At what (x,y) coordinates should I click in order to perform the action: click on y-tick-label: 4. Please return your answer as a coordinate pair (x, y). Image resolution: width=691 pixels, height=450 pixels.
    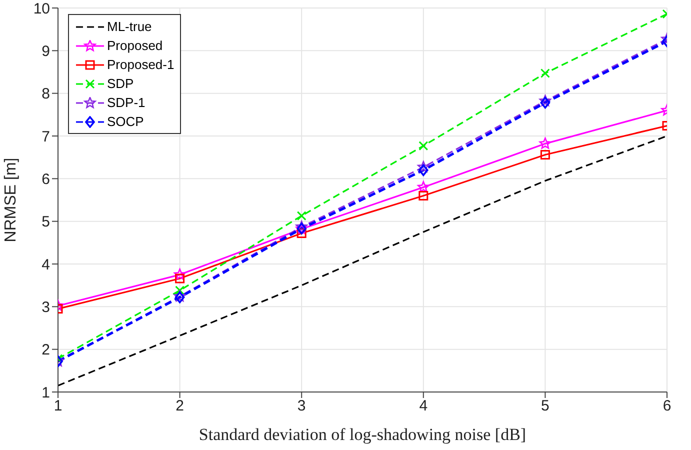
    Looking at the image, I should click on (46, 265).